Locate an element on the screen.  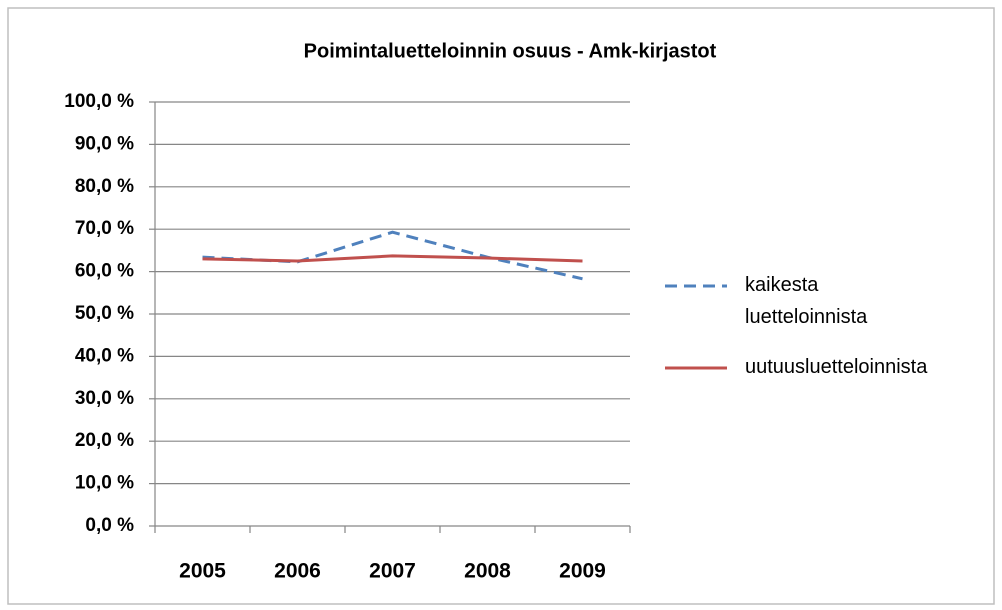
x-tick-label: 2006 is located at coordinates (297, 571).